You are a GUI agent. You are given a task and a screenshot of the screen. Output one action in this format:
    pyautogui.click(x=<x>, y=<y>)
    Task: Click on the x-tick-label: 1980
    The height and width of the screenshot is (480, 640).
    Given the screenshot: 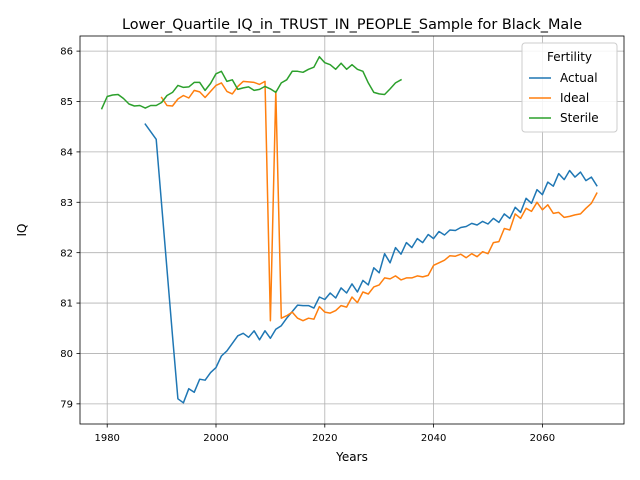 What is the action you would take?
    pyautogui.click(x=106, y=438)
    